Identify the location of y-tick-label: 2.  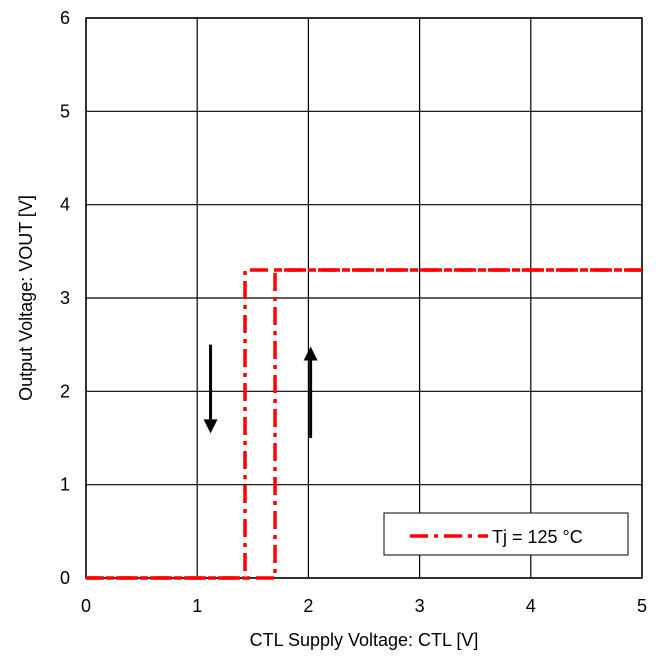
(65, 391).